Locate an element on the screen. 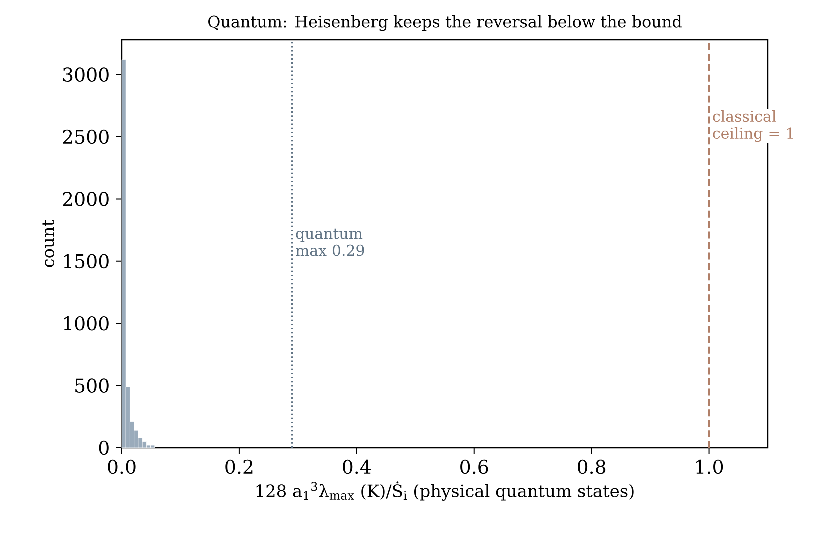 The image size is (822, 536). x-tick-label: 0.8 is located at coordinates (592, 467).